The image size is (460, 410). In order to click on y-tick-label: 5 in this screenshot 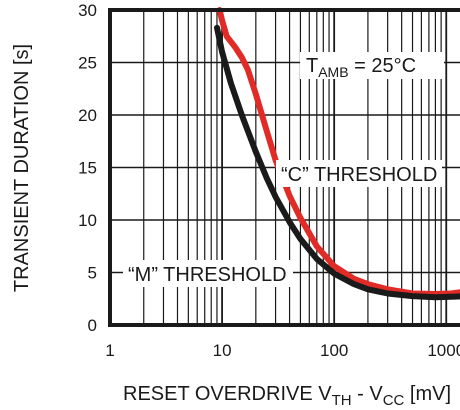, I will do `click(92, 273)`.